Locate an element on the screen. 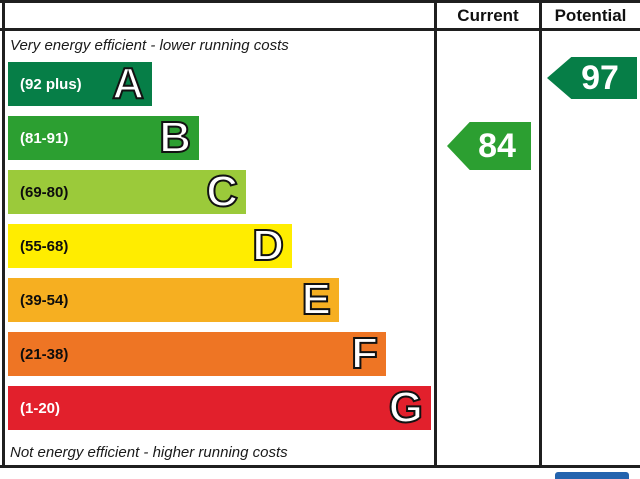 The image size is (640, 479). band-range-label: (69-80) is located at coordinates (44, 192).